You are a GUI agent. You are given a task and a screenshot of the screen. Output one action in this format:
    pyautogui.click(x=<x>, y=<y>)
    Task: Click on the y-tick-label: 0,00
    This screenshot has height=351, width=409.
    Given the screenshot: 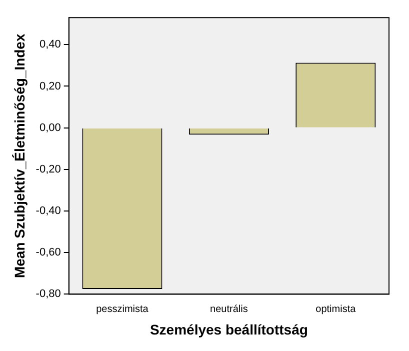 What is the action you would take?
    pyautogui.click(x=50, y=128)
    